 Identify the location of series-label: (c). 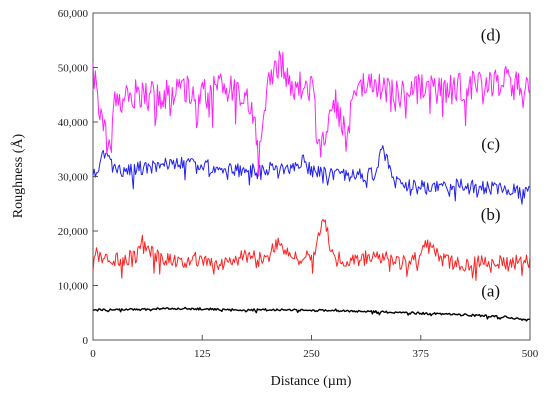
(490, 143).